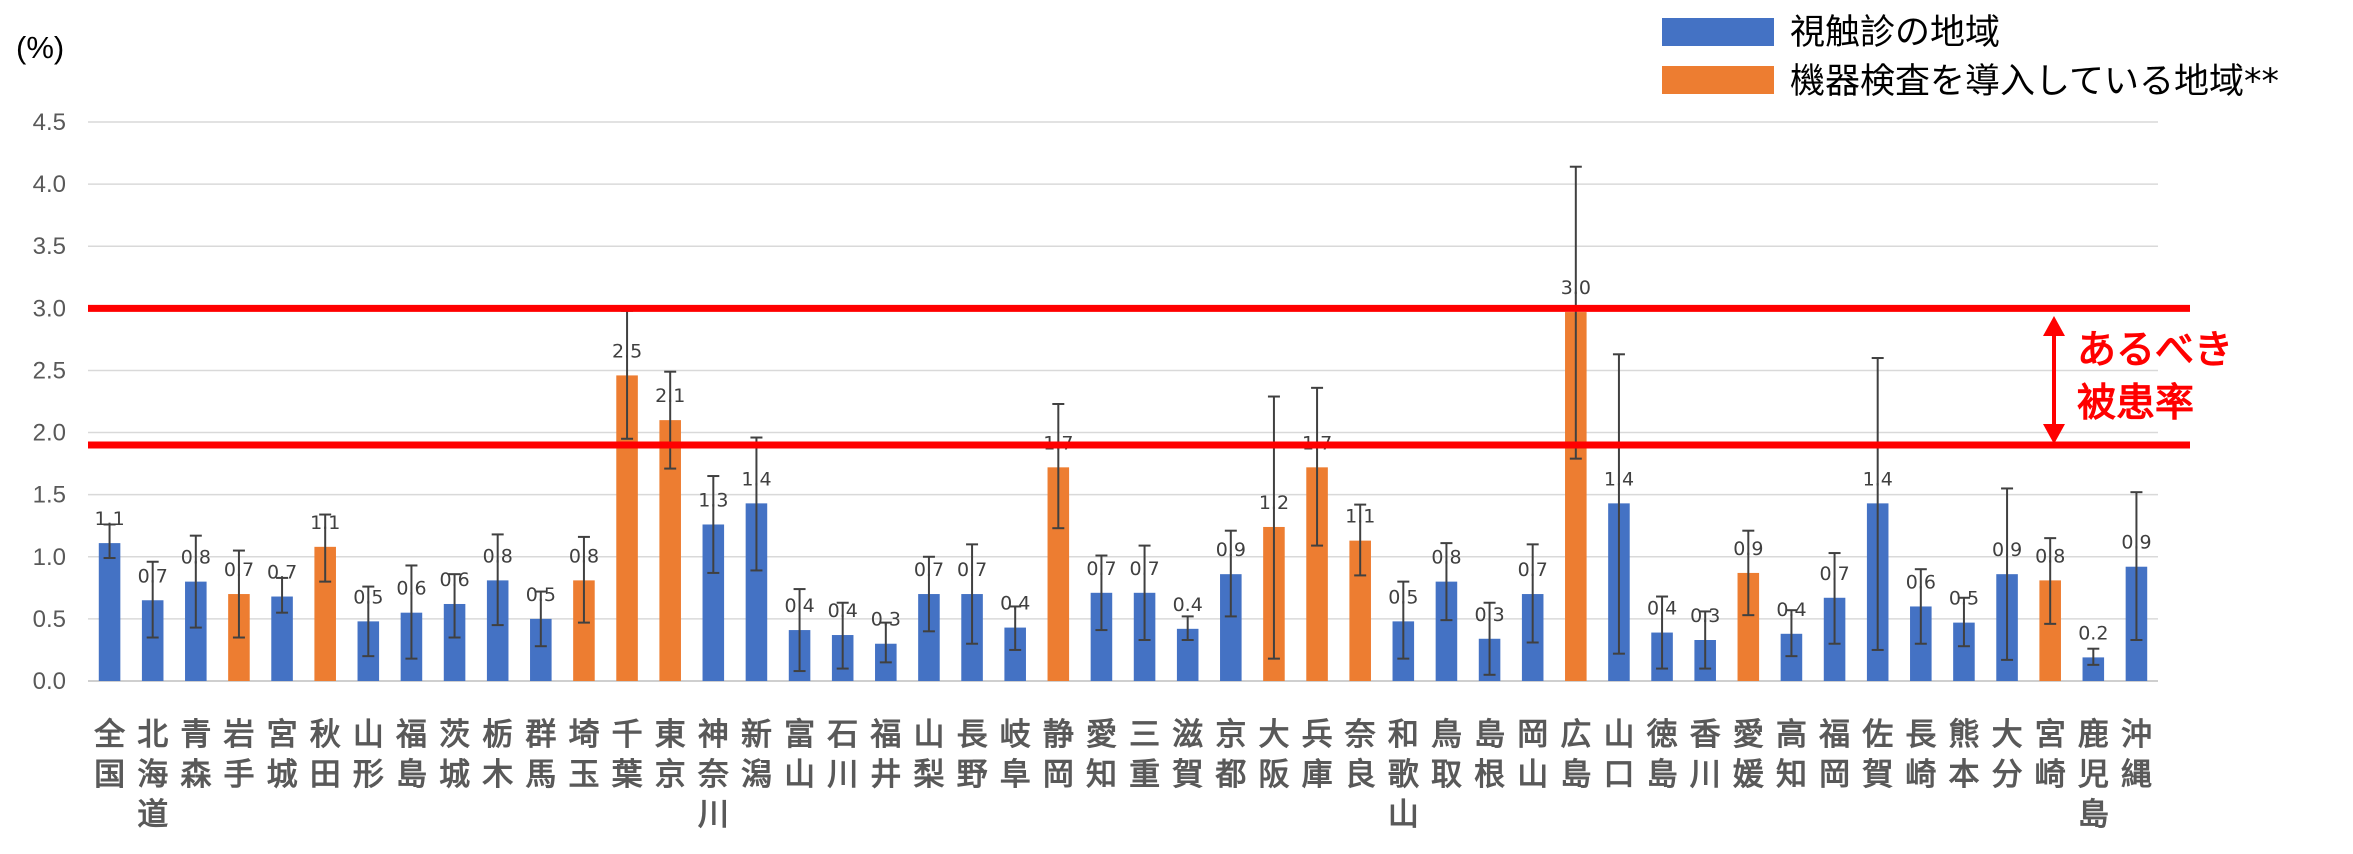 This screenshot has height=854, width=2353. What do you see at coordinates (109, 775) in the screenshot?
I see `x-category-label: 国` at bounding box center [109, 775].